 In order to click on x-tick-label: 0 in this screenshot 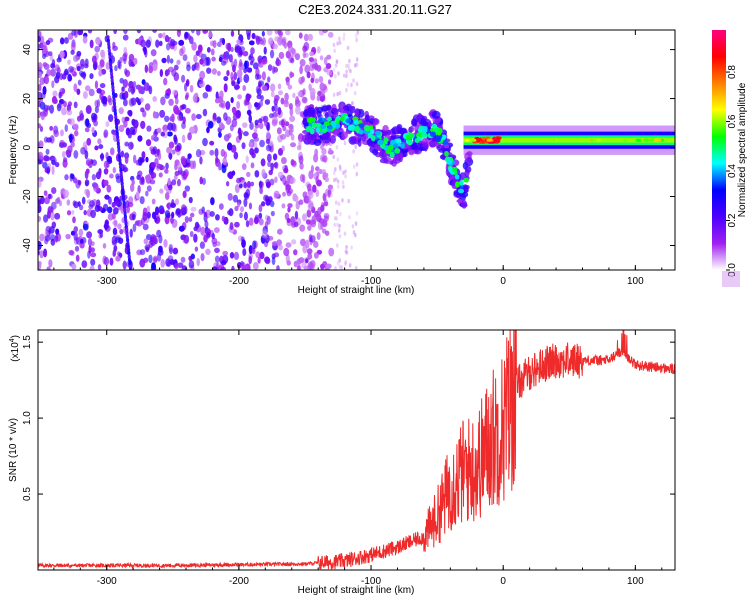, I will do `click(503, 581)`.